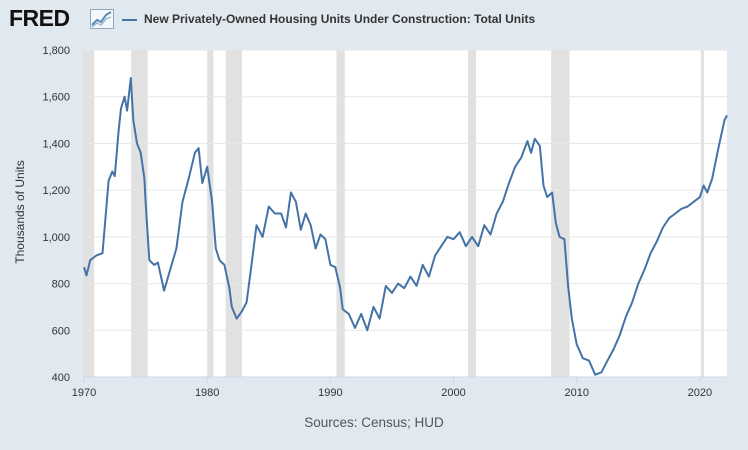  What do you see at coordinates (374, 422) in the screenshot?
I see `source-note: Sources: Census; HUD` at bounding box center [374, 422].